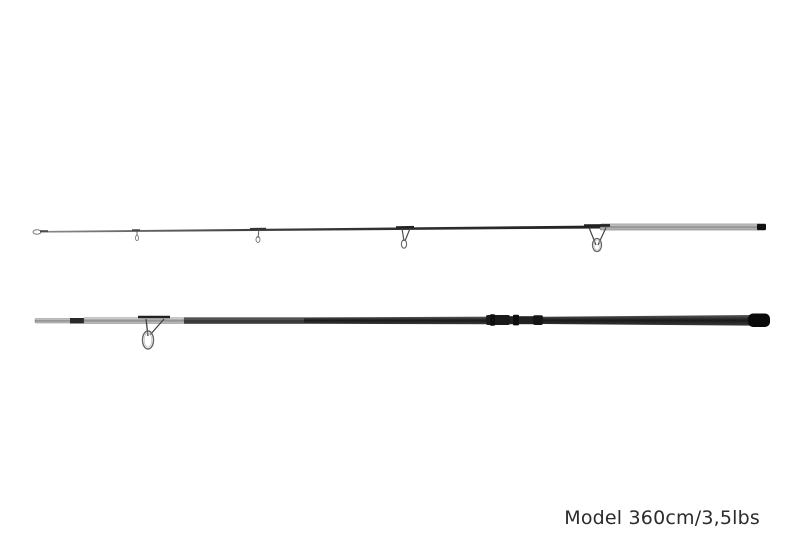  I want to click on reel-seat, so click(514, 320).